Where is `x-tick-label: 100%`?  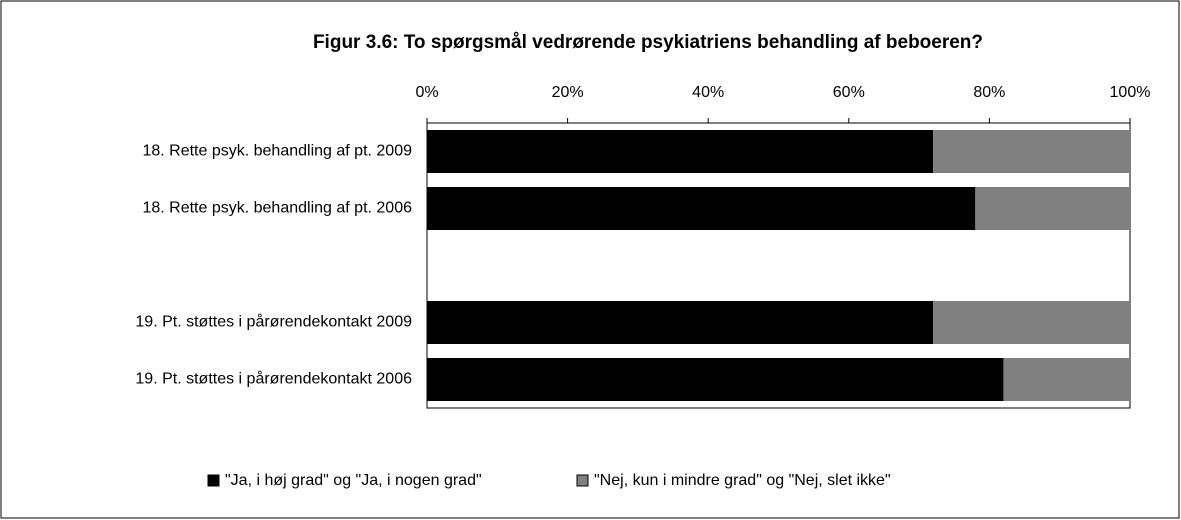
x-tick-label: 100% is located at coordinates (1130, 92).